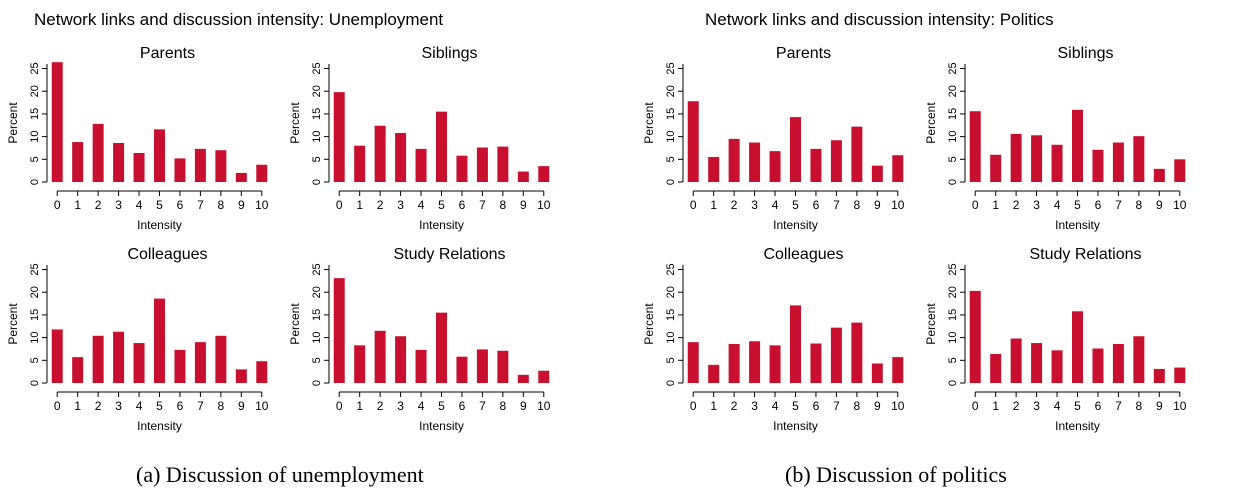 This screenshot has height=499, width=1233. I want to click on caption-a: (a) Discussion of unemployment, so click(280, 474).